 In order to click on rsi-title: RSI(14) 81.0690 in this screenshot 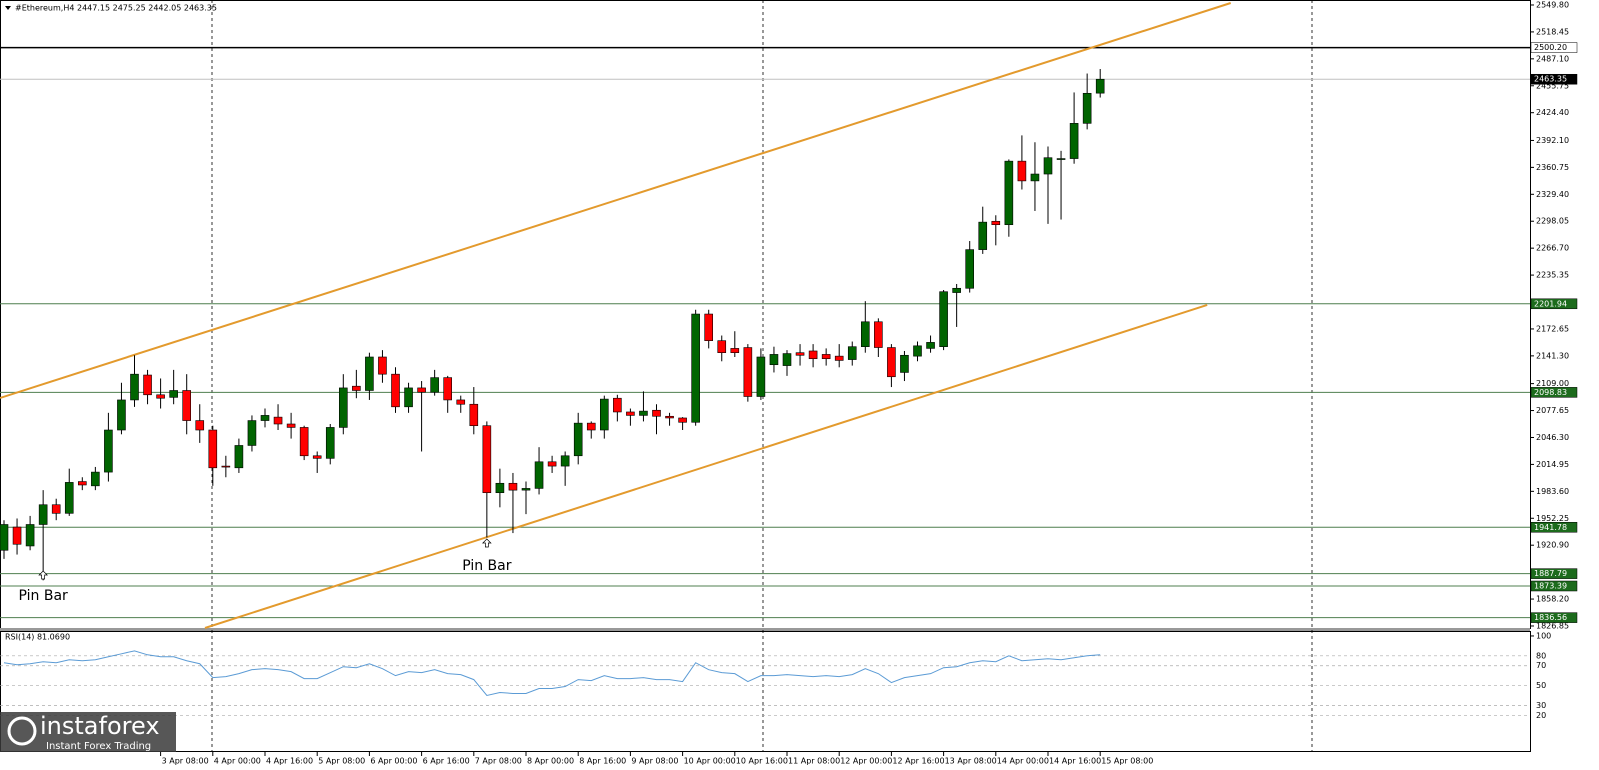, I will do `click(37, 637)`.